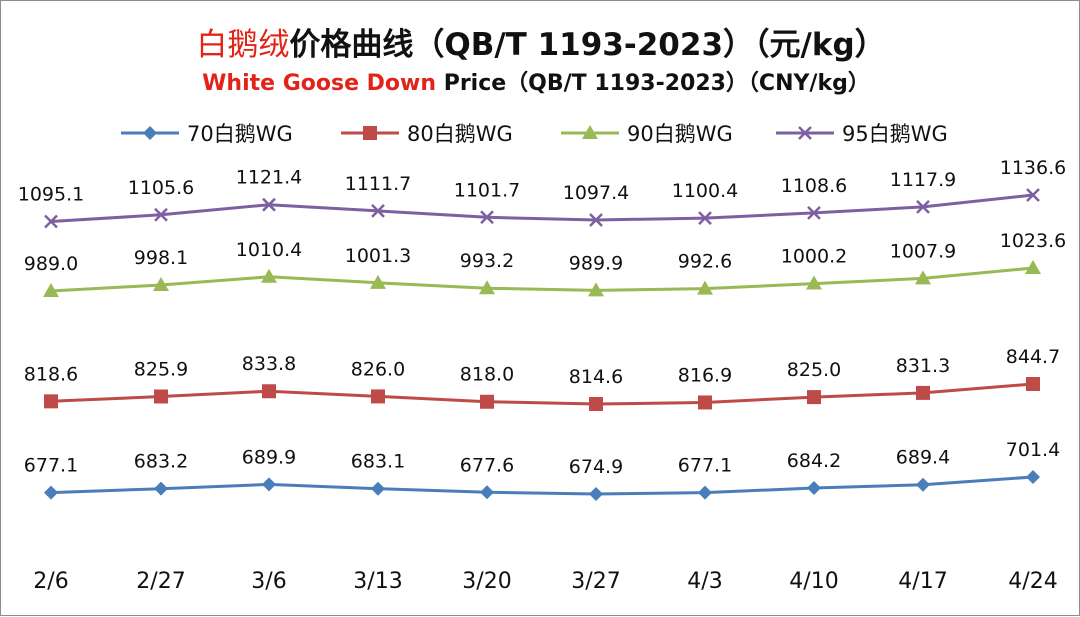  I want to click on x-tick-label: 4/10, so click(813, 581).